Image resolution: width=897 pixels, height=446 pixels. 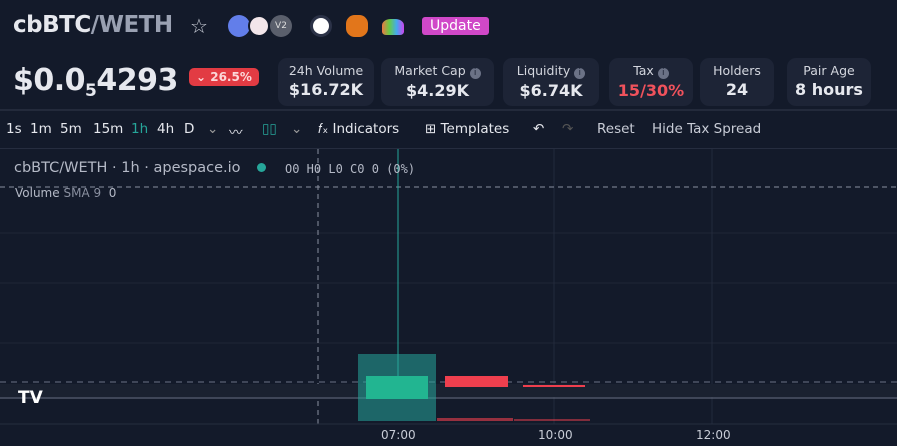 I want to click on stat-card: Liquidity i $6.74K, so click(x=551, y=82).